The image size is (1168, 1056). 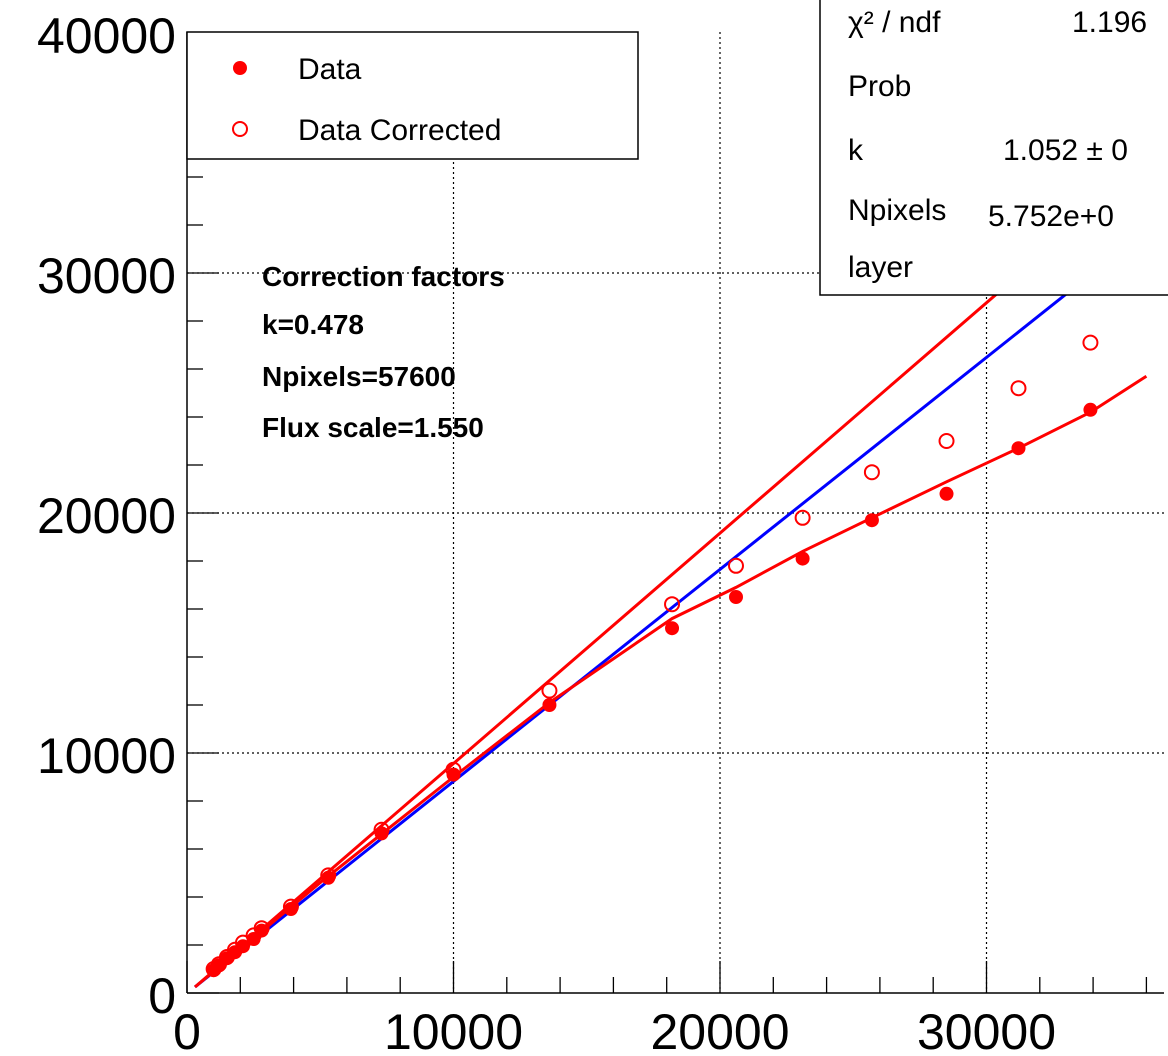 I want to click on y-tick-label: 30000, so click(x=106, y=276).